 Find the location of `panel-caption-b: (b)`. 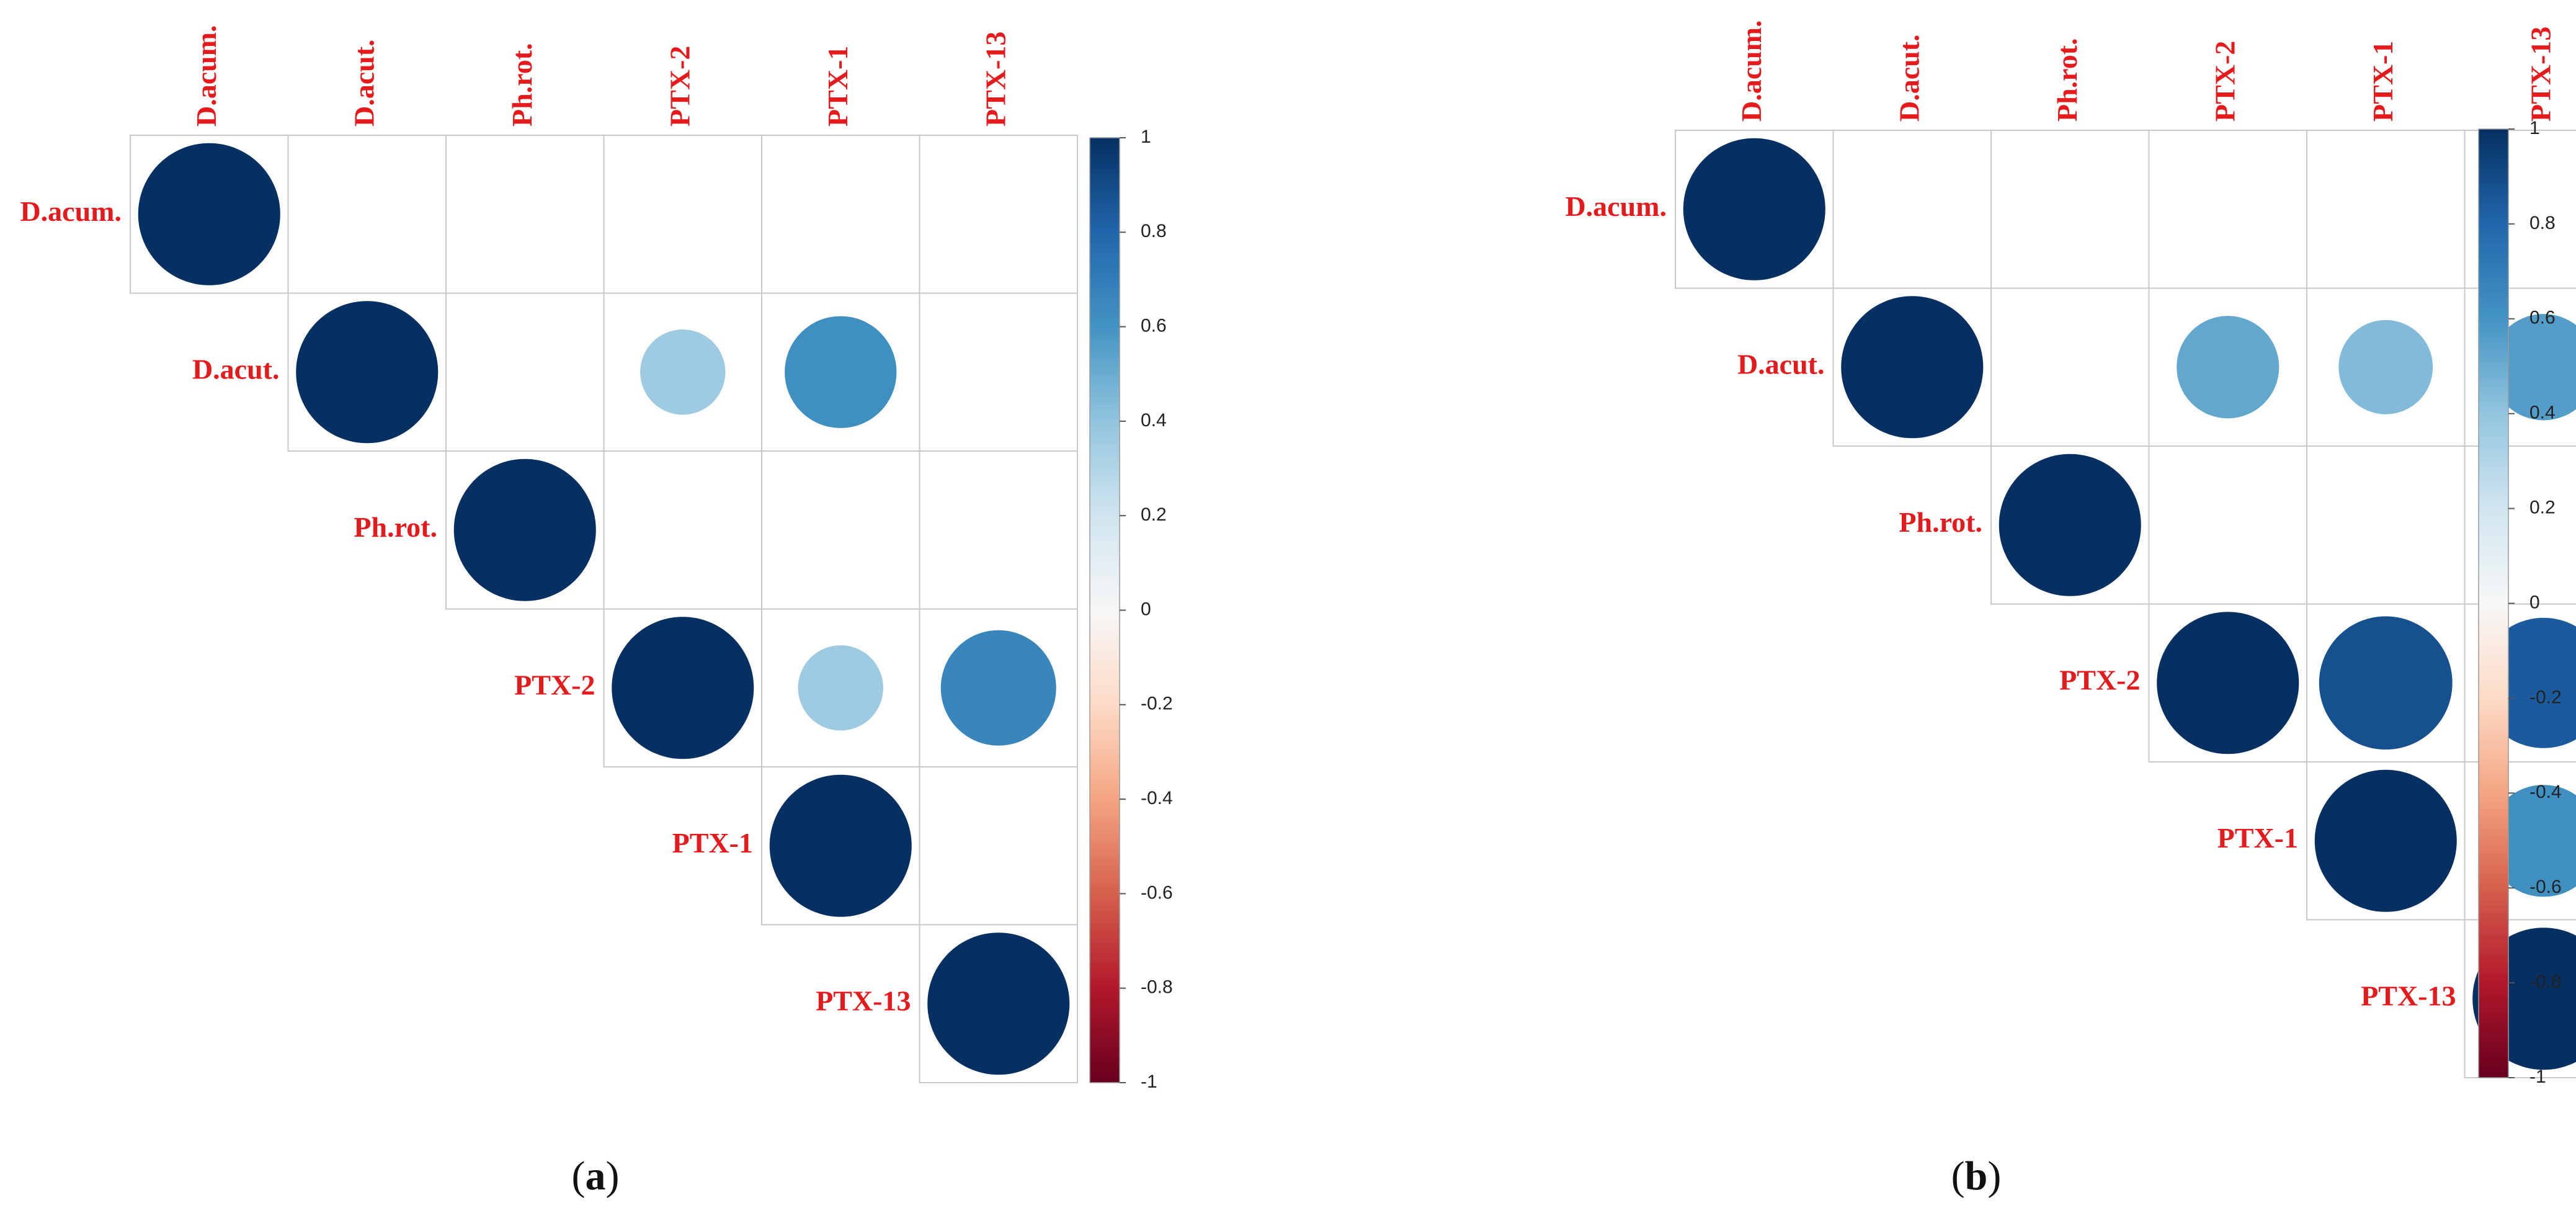

panel-caption-b: (b) is located at coordinates (1976, 1176).